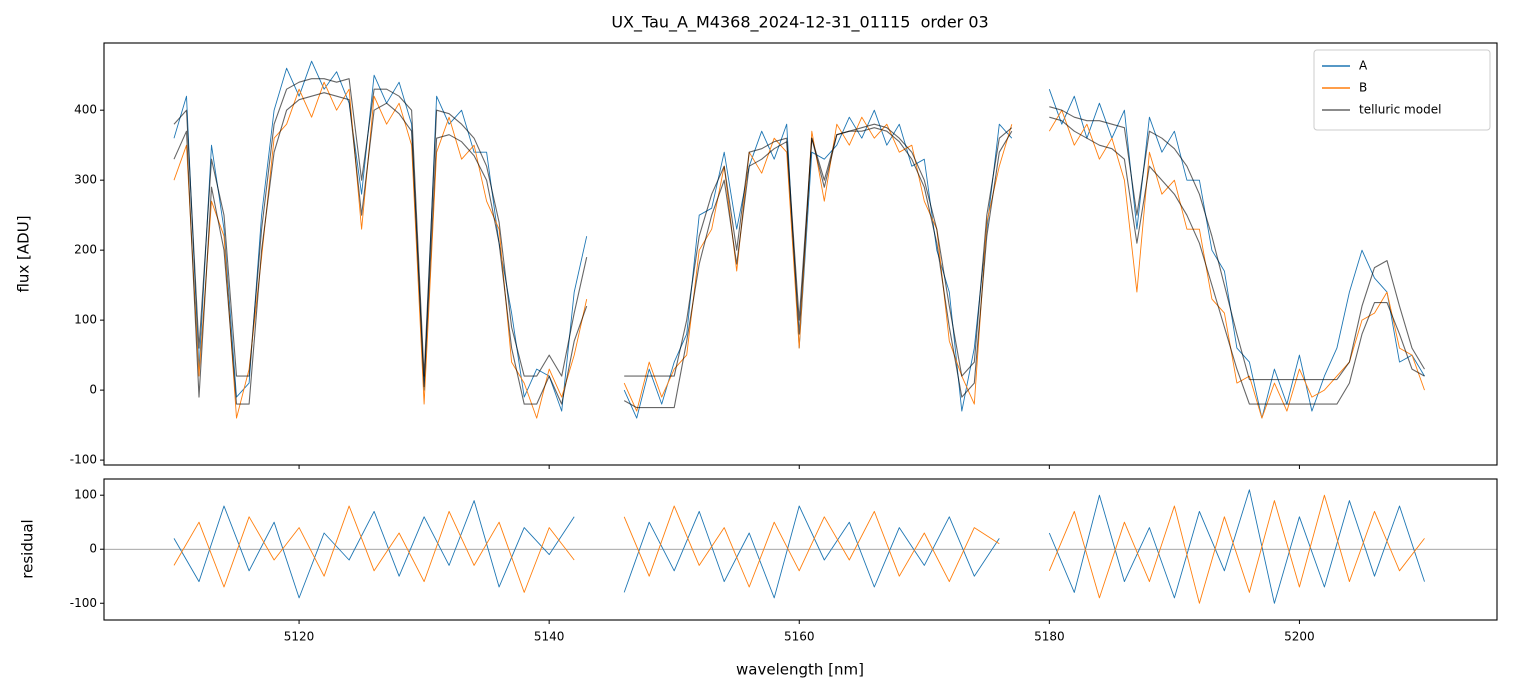 The image size is (1513, 696). What do you see at coordinates (1400, 110) in the screenshot?
I see `legend-label: telluric model` at bounding box center [1400, 110].